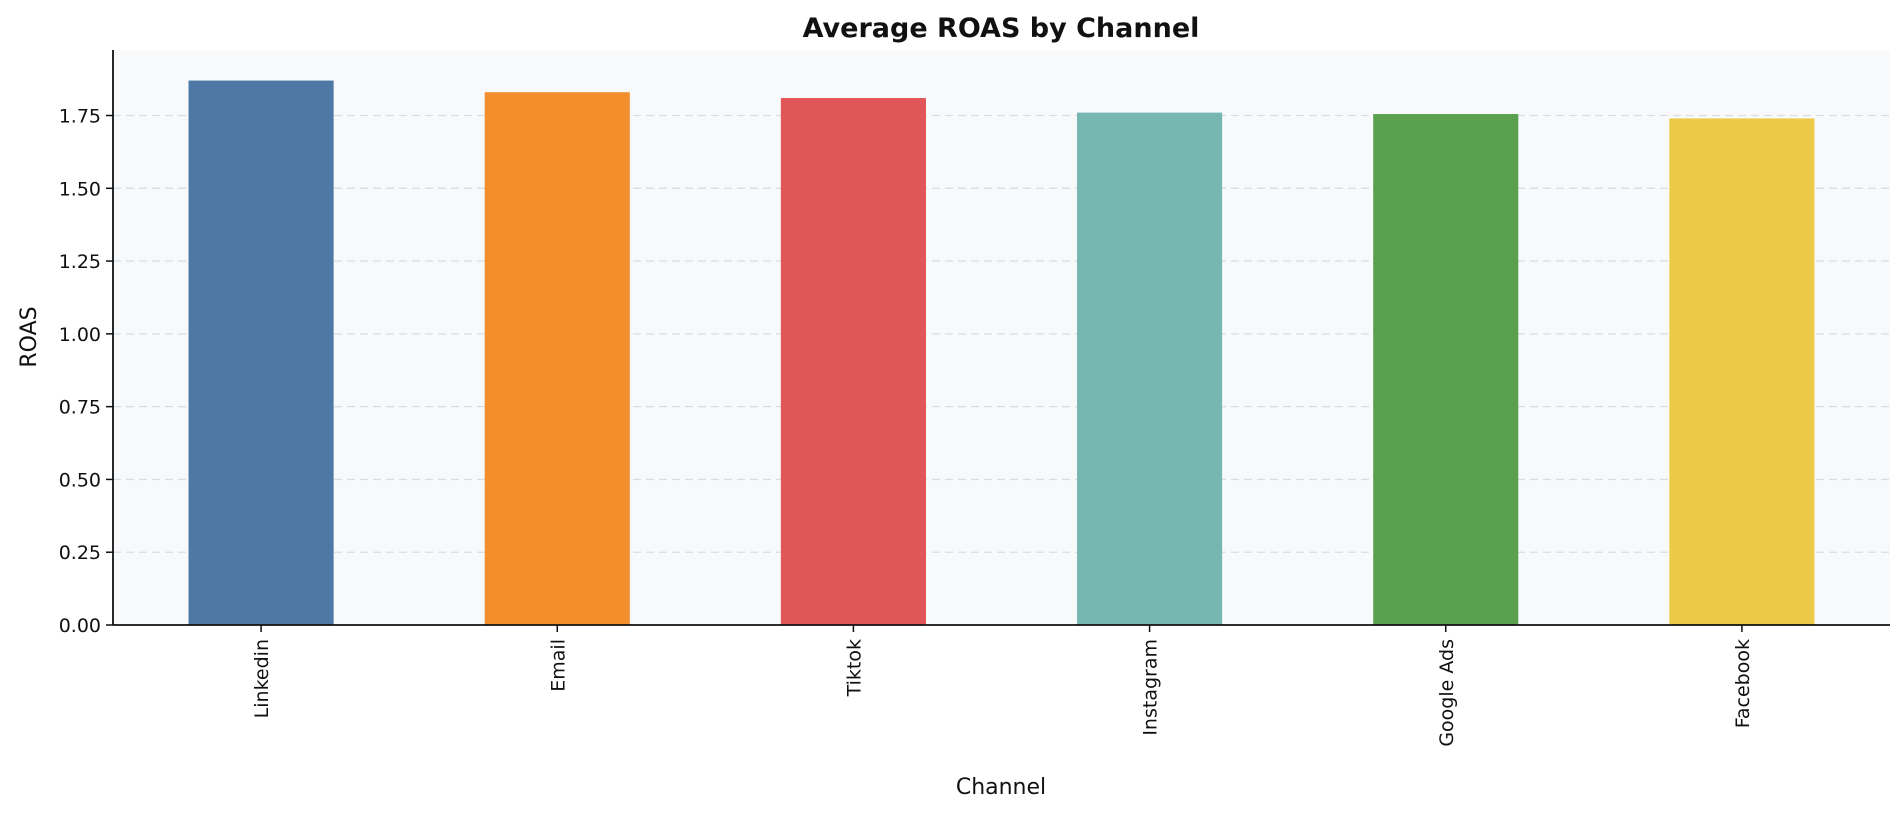 The width and height of the screenshot is (1903, 816). I want to click on y-tick-label: 0.00, so click(80, 626).